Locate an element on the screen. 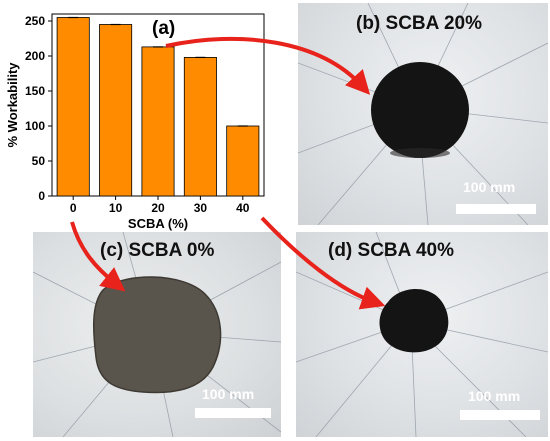 The image size is (550, 441). panel-label-a: (a) is located at coordinates (163, 28).